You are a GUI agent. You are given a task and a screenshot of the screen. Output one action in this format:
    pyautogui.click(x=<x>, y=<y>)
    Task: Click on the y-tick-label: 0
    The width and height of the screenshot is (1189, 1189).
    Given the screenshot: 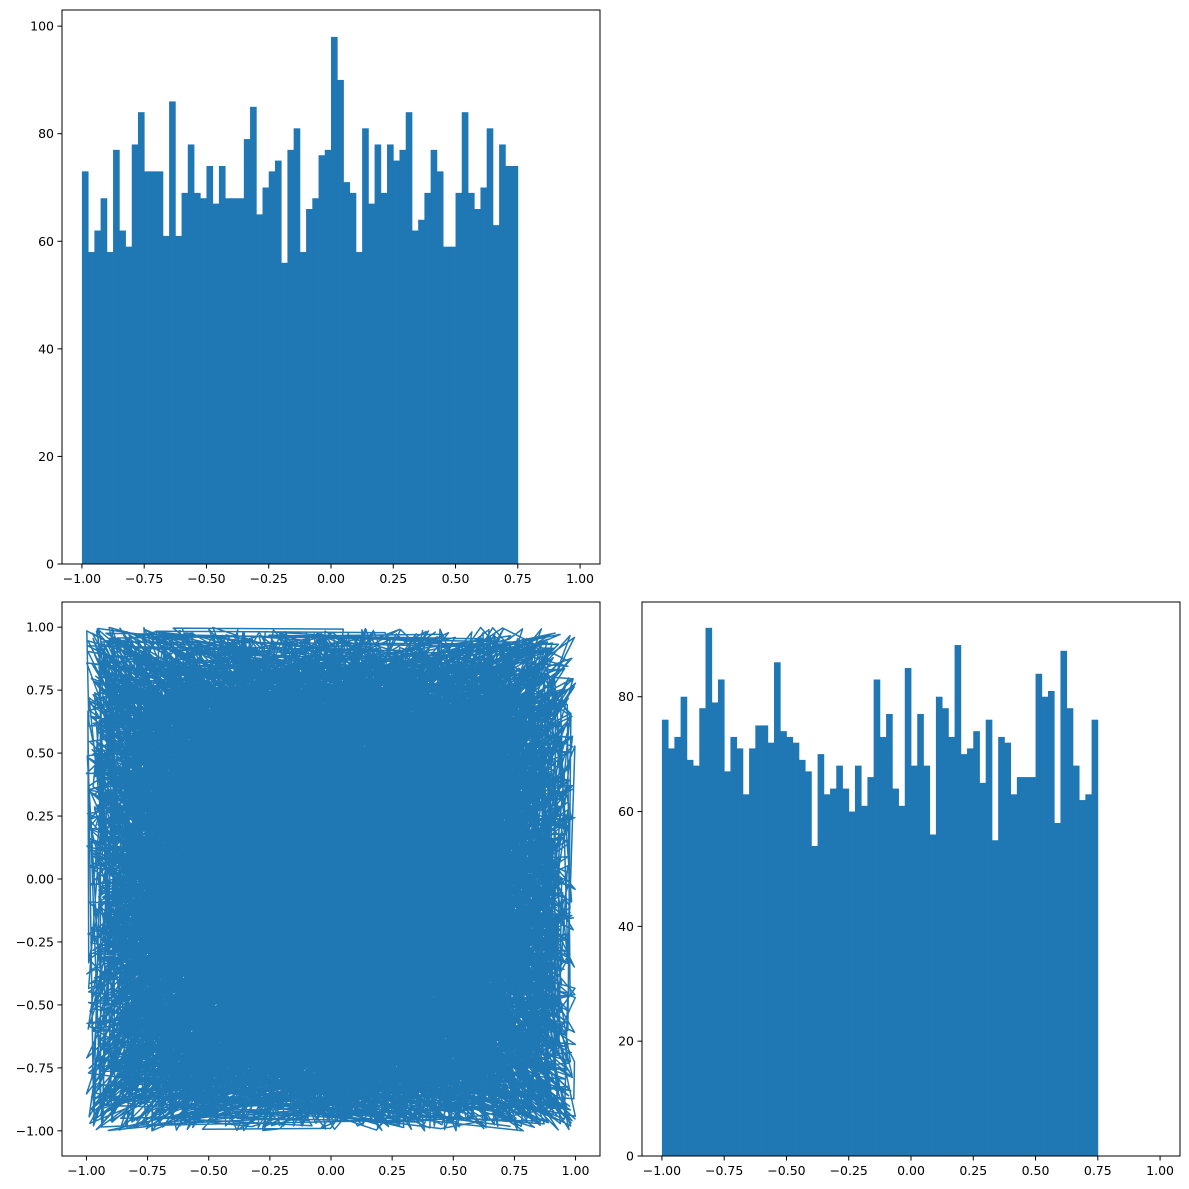 What is the action you would take?
    pyautogui.click(x=50, y=564)
    